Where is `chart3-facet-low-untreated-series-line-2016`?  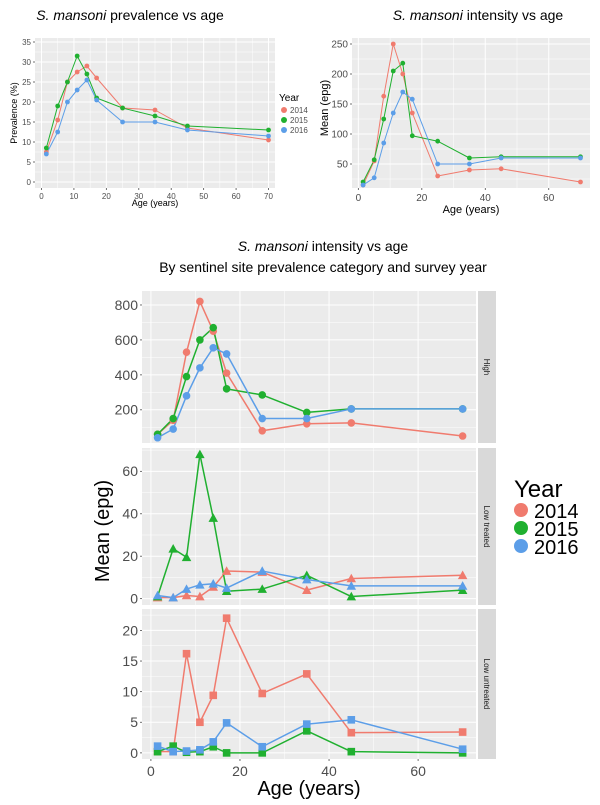
chart3-facet-low-untreated-series-line-2016 is located at coordinates (310, 736).